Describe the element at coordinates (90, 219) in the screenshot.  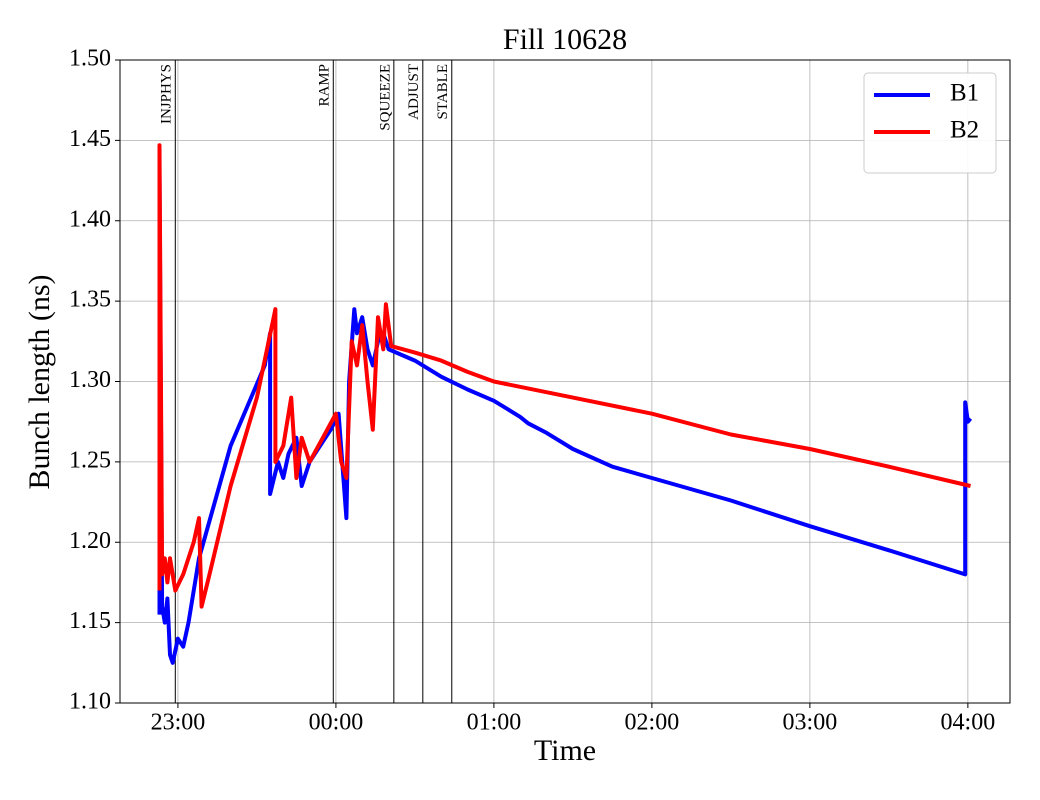
I see `y-tick-label: 1.40` at that location.